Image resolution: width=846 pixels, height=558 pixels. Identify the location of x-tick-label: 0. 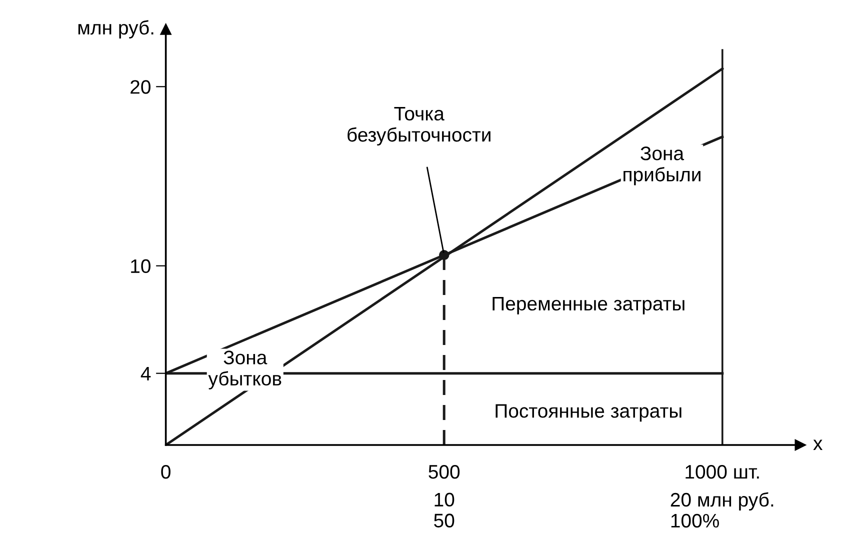
(165, 471).